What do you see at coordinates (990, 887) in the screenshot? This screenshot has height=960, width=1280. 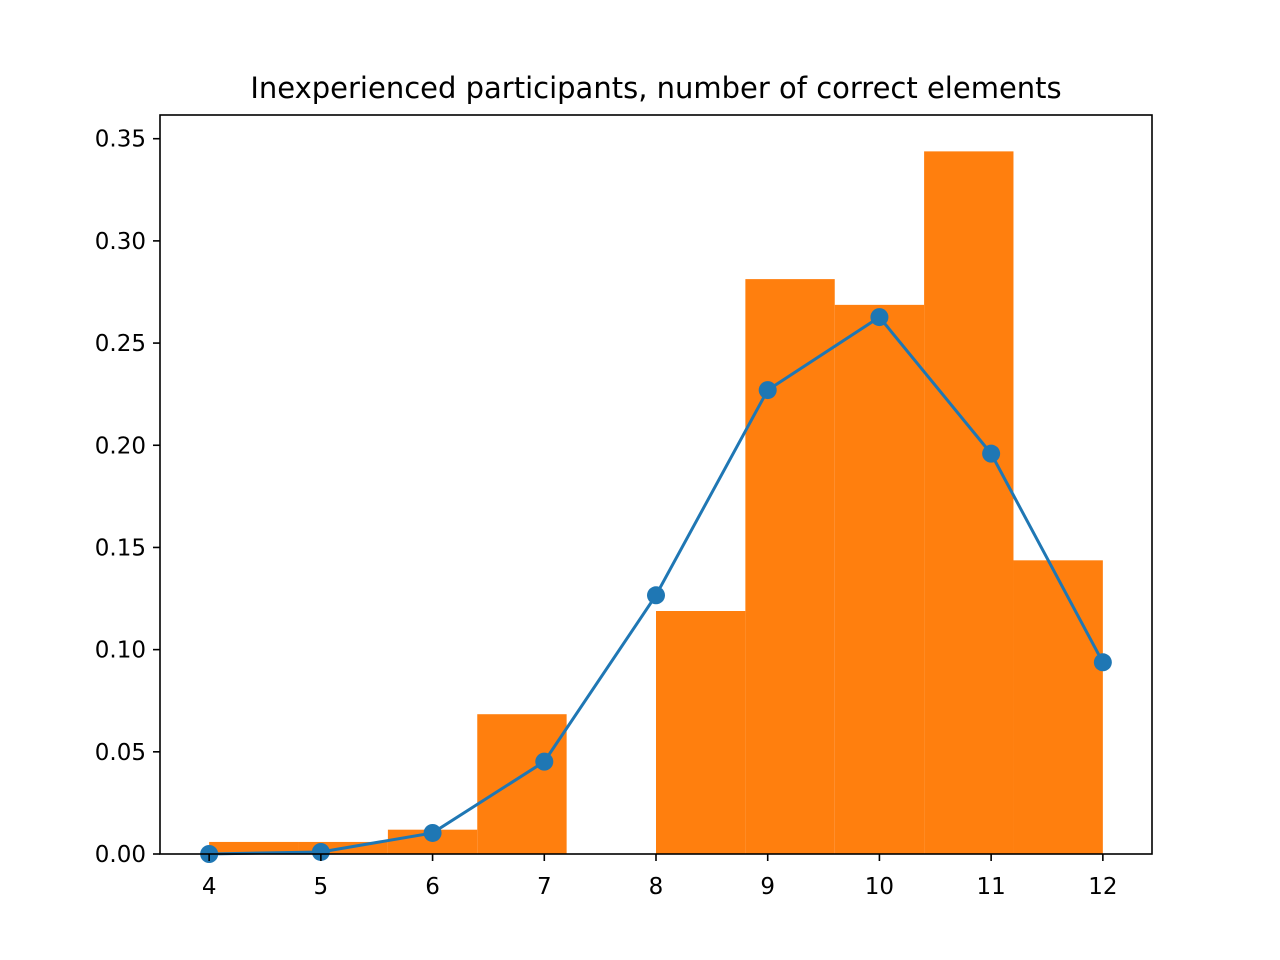 I see `x-tick-label-11: 11` at bounding box center [990, 887].